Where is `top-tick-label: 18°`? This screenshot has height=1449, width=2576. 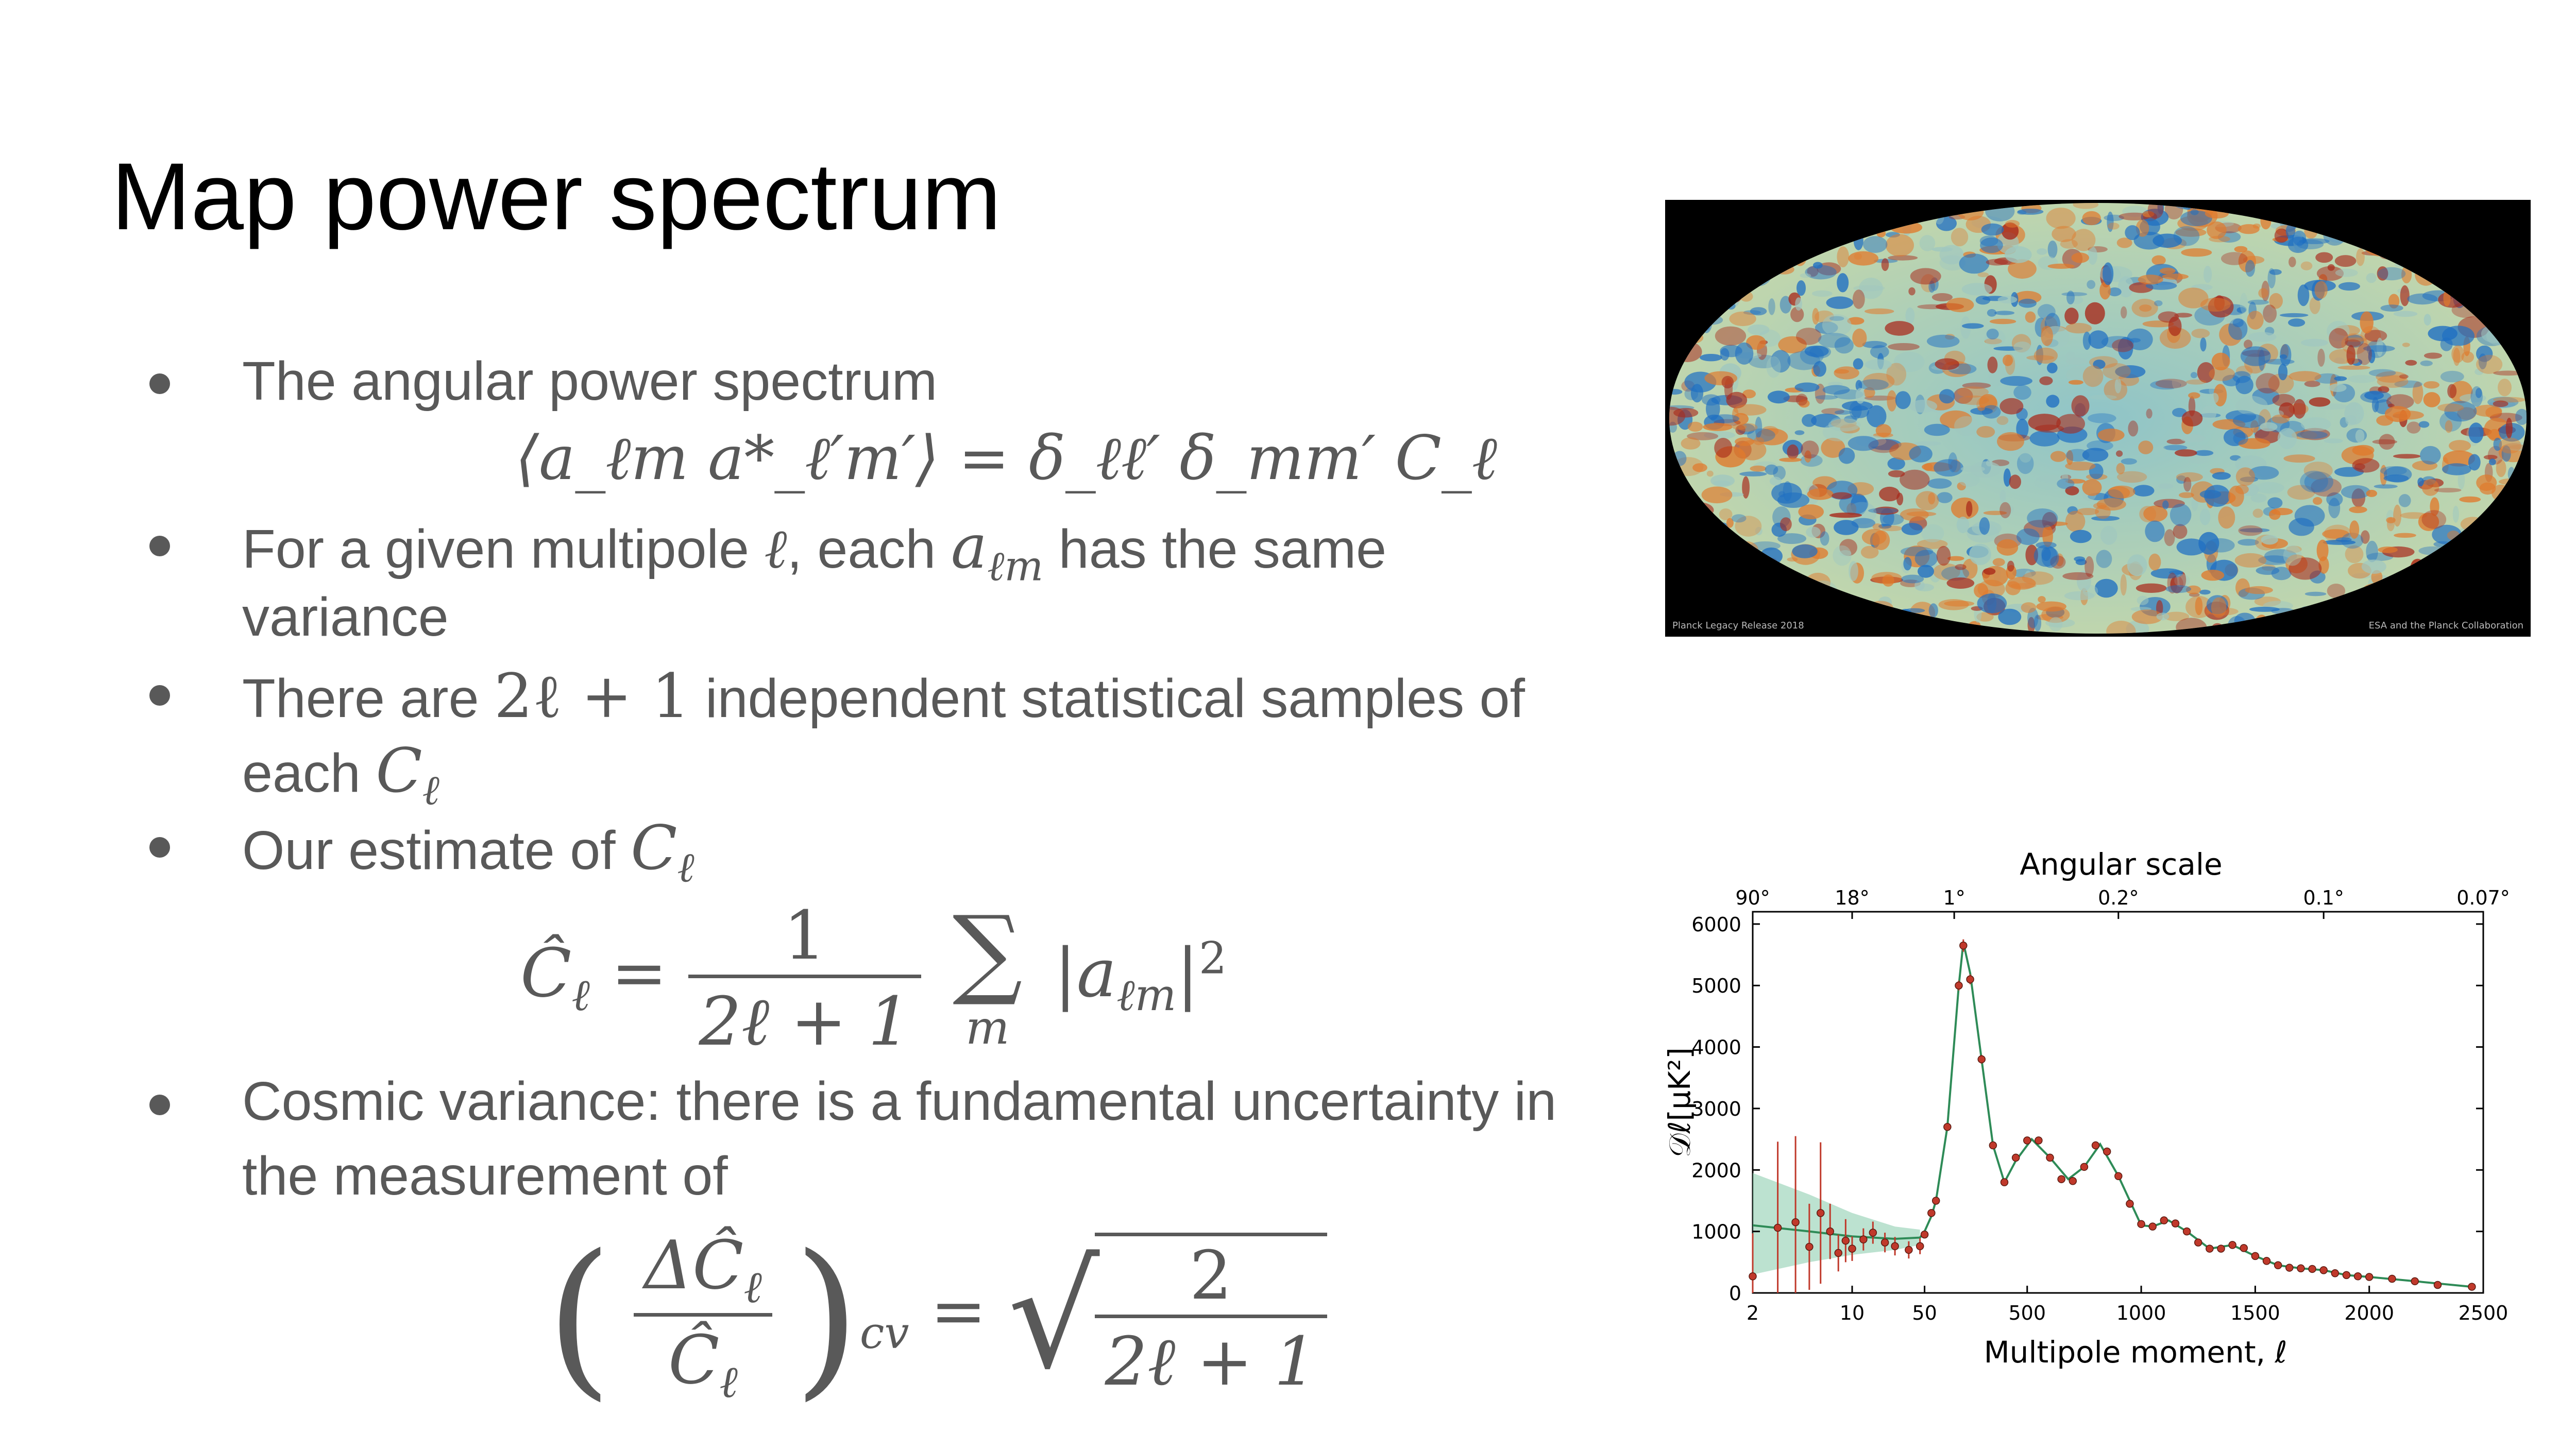
top-tick-label: 18° is located at coordinates (1852, 898).